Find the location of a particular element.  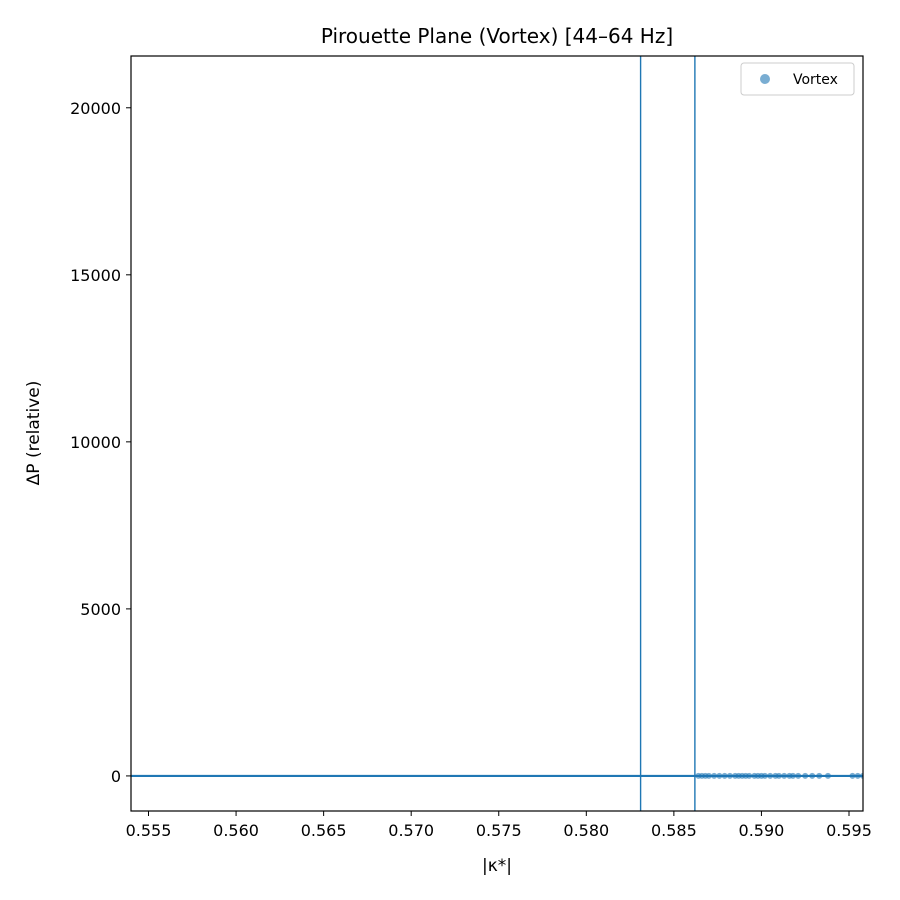

legend: Vortex is located at coordinates (797, 79).